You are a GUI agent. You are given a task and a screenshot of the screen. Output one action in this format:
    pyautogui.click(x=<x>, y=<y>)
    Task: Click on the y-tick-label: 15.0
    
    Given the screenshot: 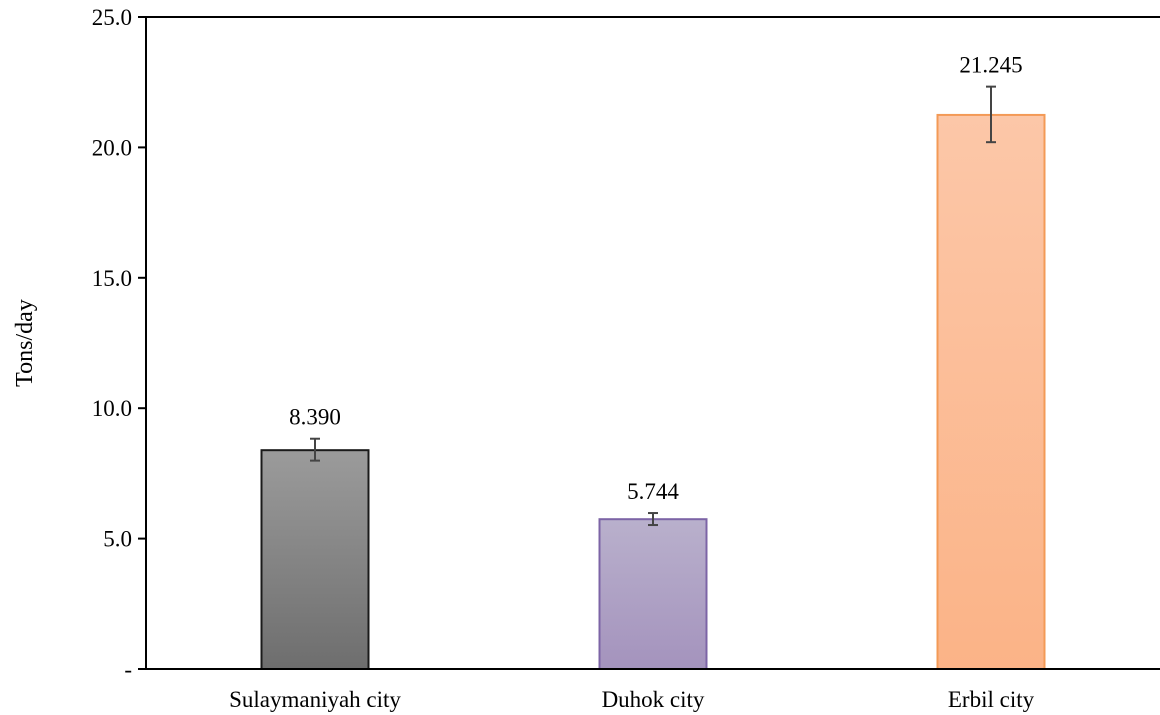 What is the action you would take?
    pyautogui.click(x=112, y=278)
    